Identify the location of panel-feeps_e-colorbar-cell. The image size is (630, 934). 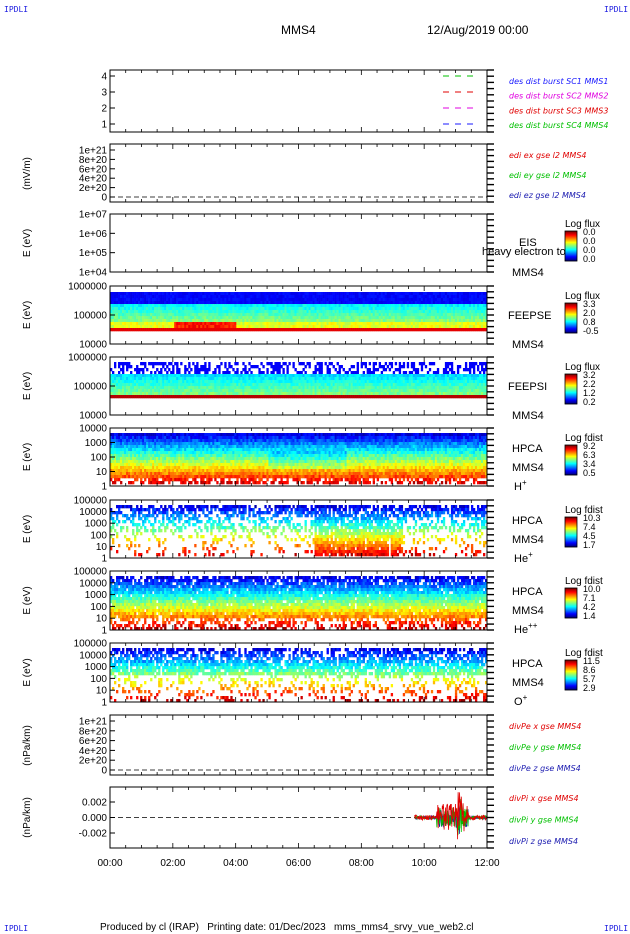
(571, 315).